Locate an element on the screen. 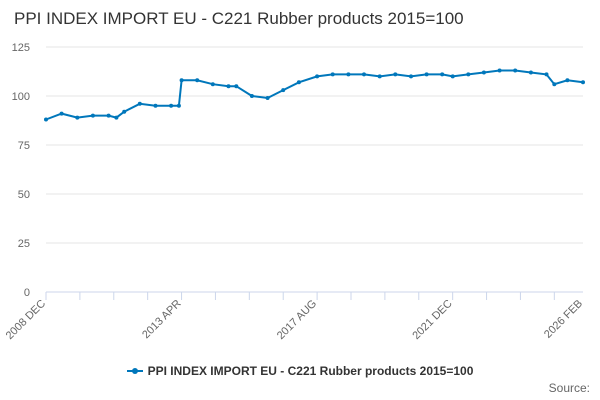  series-points is located at coordinates (314, 95).